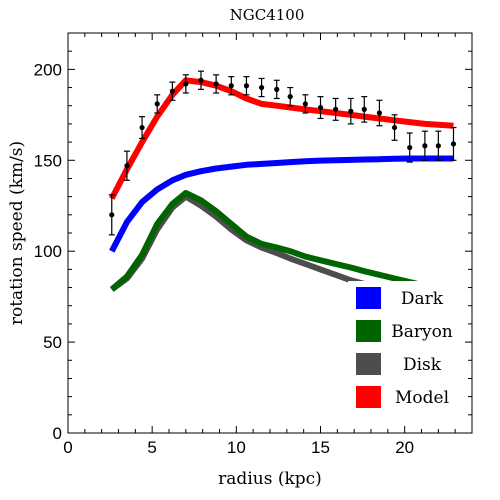 The width and height of the screenshot is (500, 500). Describe the element at coordinates (281, 204) in the screenshot. I see `series-line-dark` at that location.